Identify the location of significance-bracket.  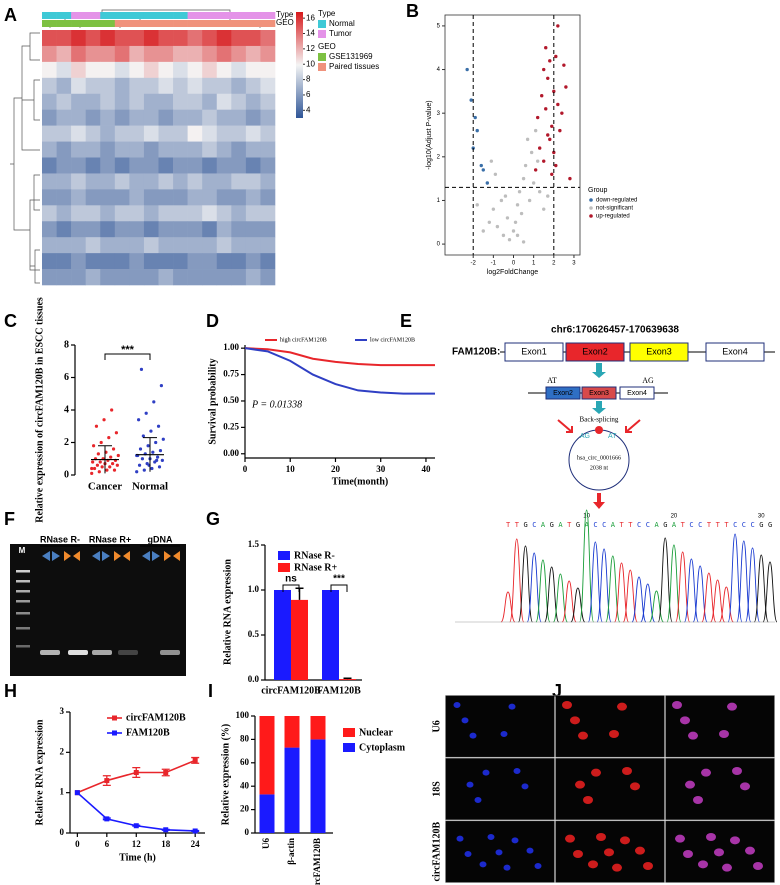
(291, 588).